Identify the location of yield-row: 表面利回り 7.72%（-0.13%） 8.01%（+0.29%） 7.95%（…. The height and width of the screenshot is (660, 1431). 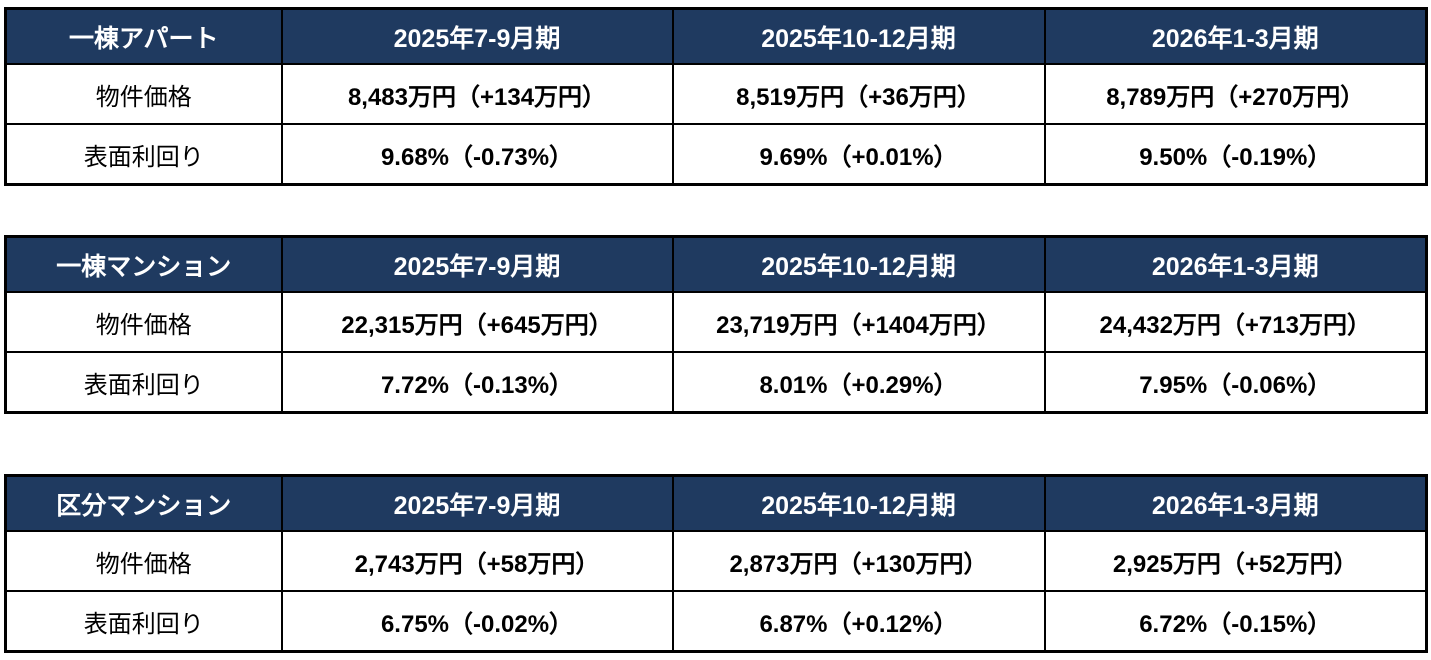
(716, 382).